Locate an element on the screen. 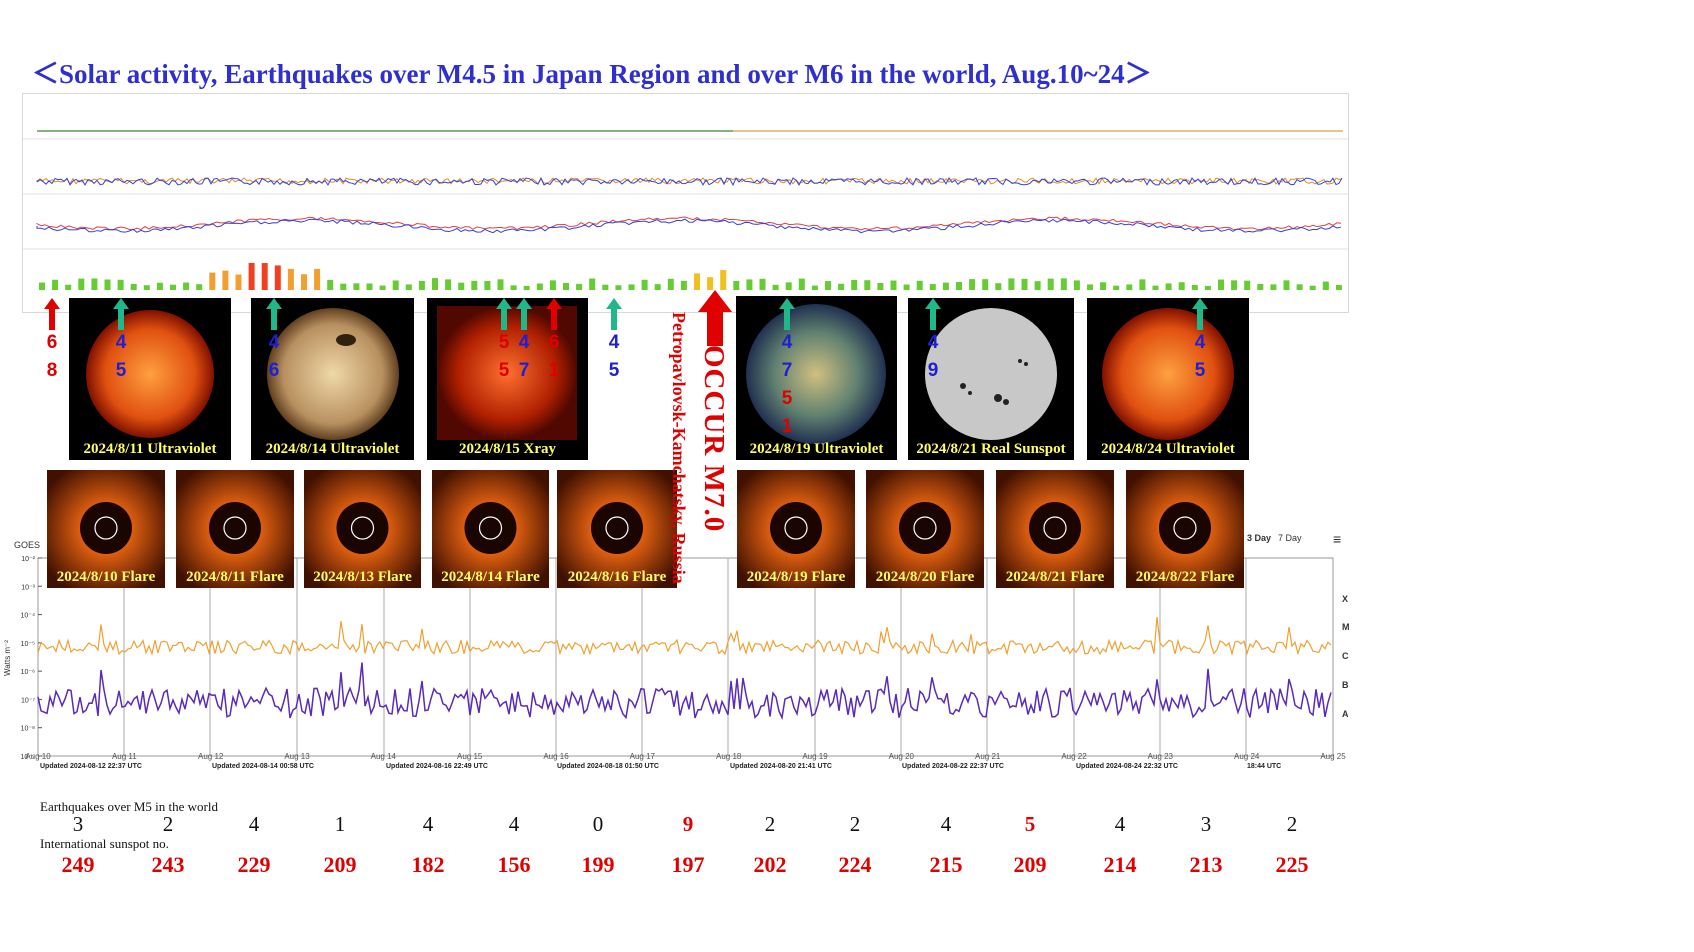  quake-magnitude-digit: 9 is located at coordinates (933, 370).